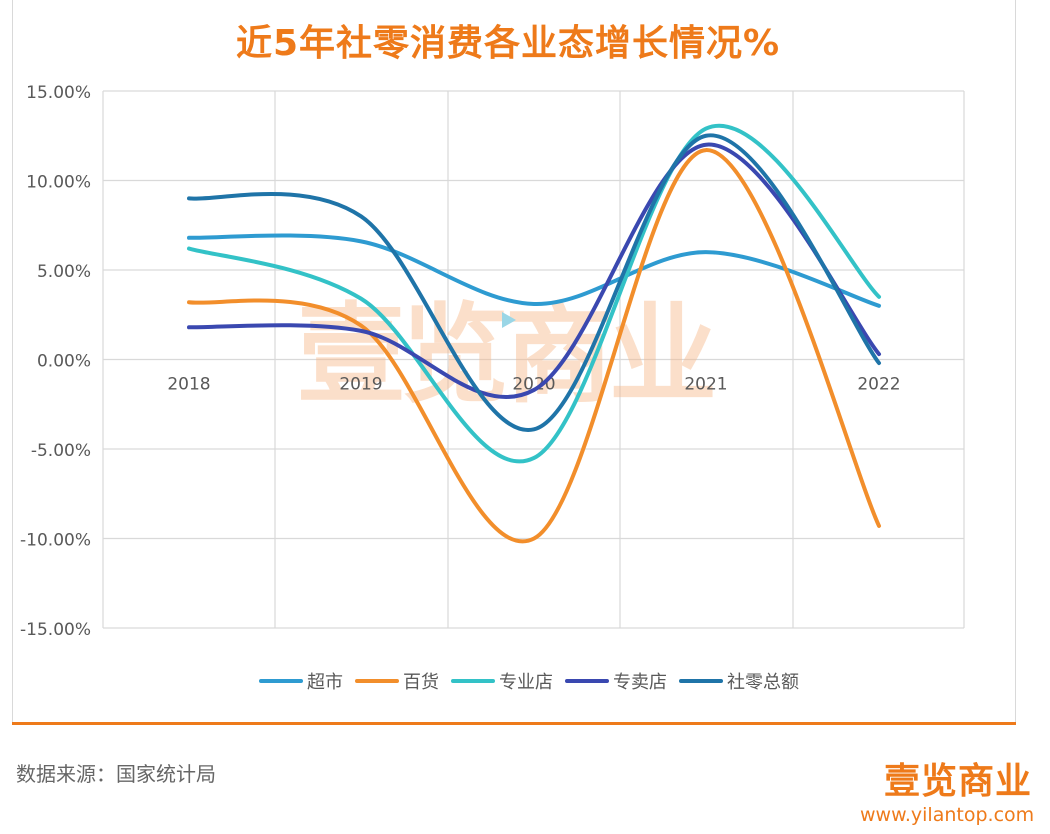  I want to click on brand-logo: 壹览商业, so click(958, 781).